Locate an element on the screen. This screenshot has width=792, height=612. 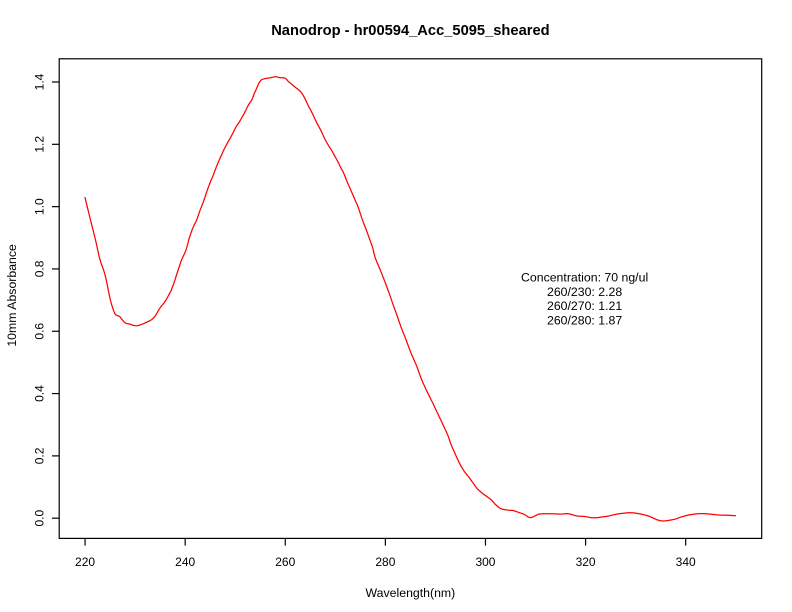
svg-text: 320 is located at coordinates (586, 562).